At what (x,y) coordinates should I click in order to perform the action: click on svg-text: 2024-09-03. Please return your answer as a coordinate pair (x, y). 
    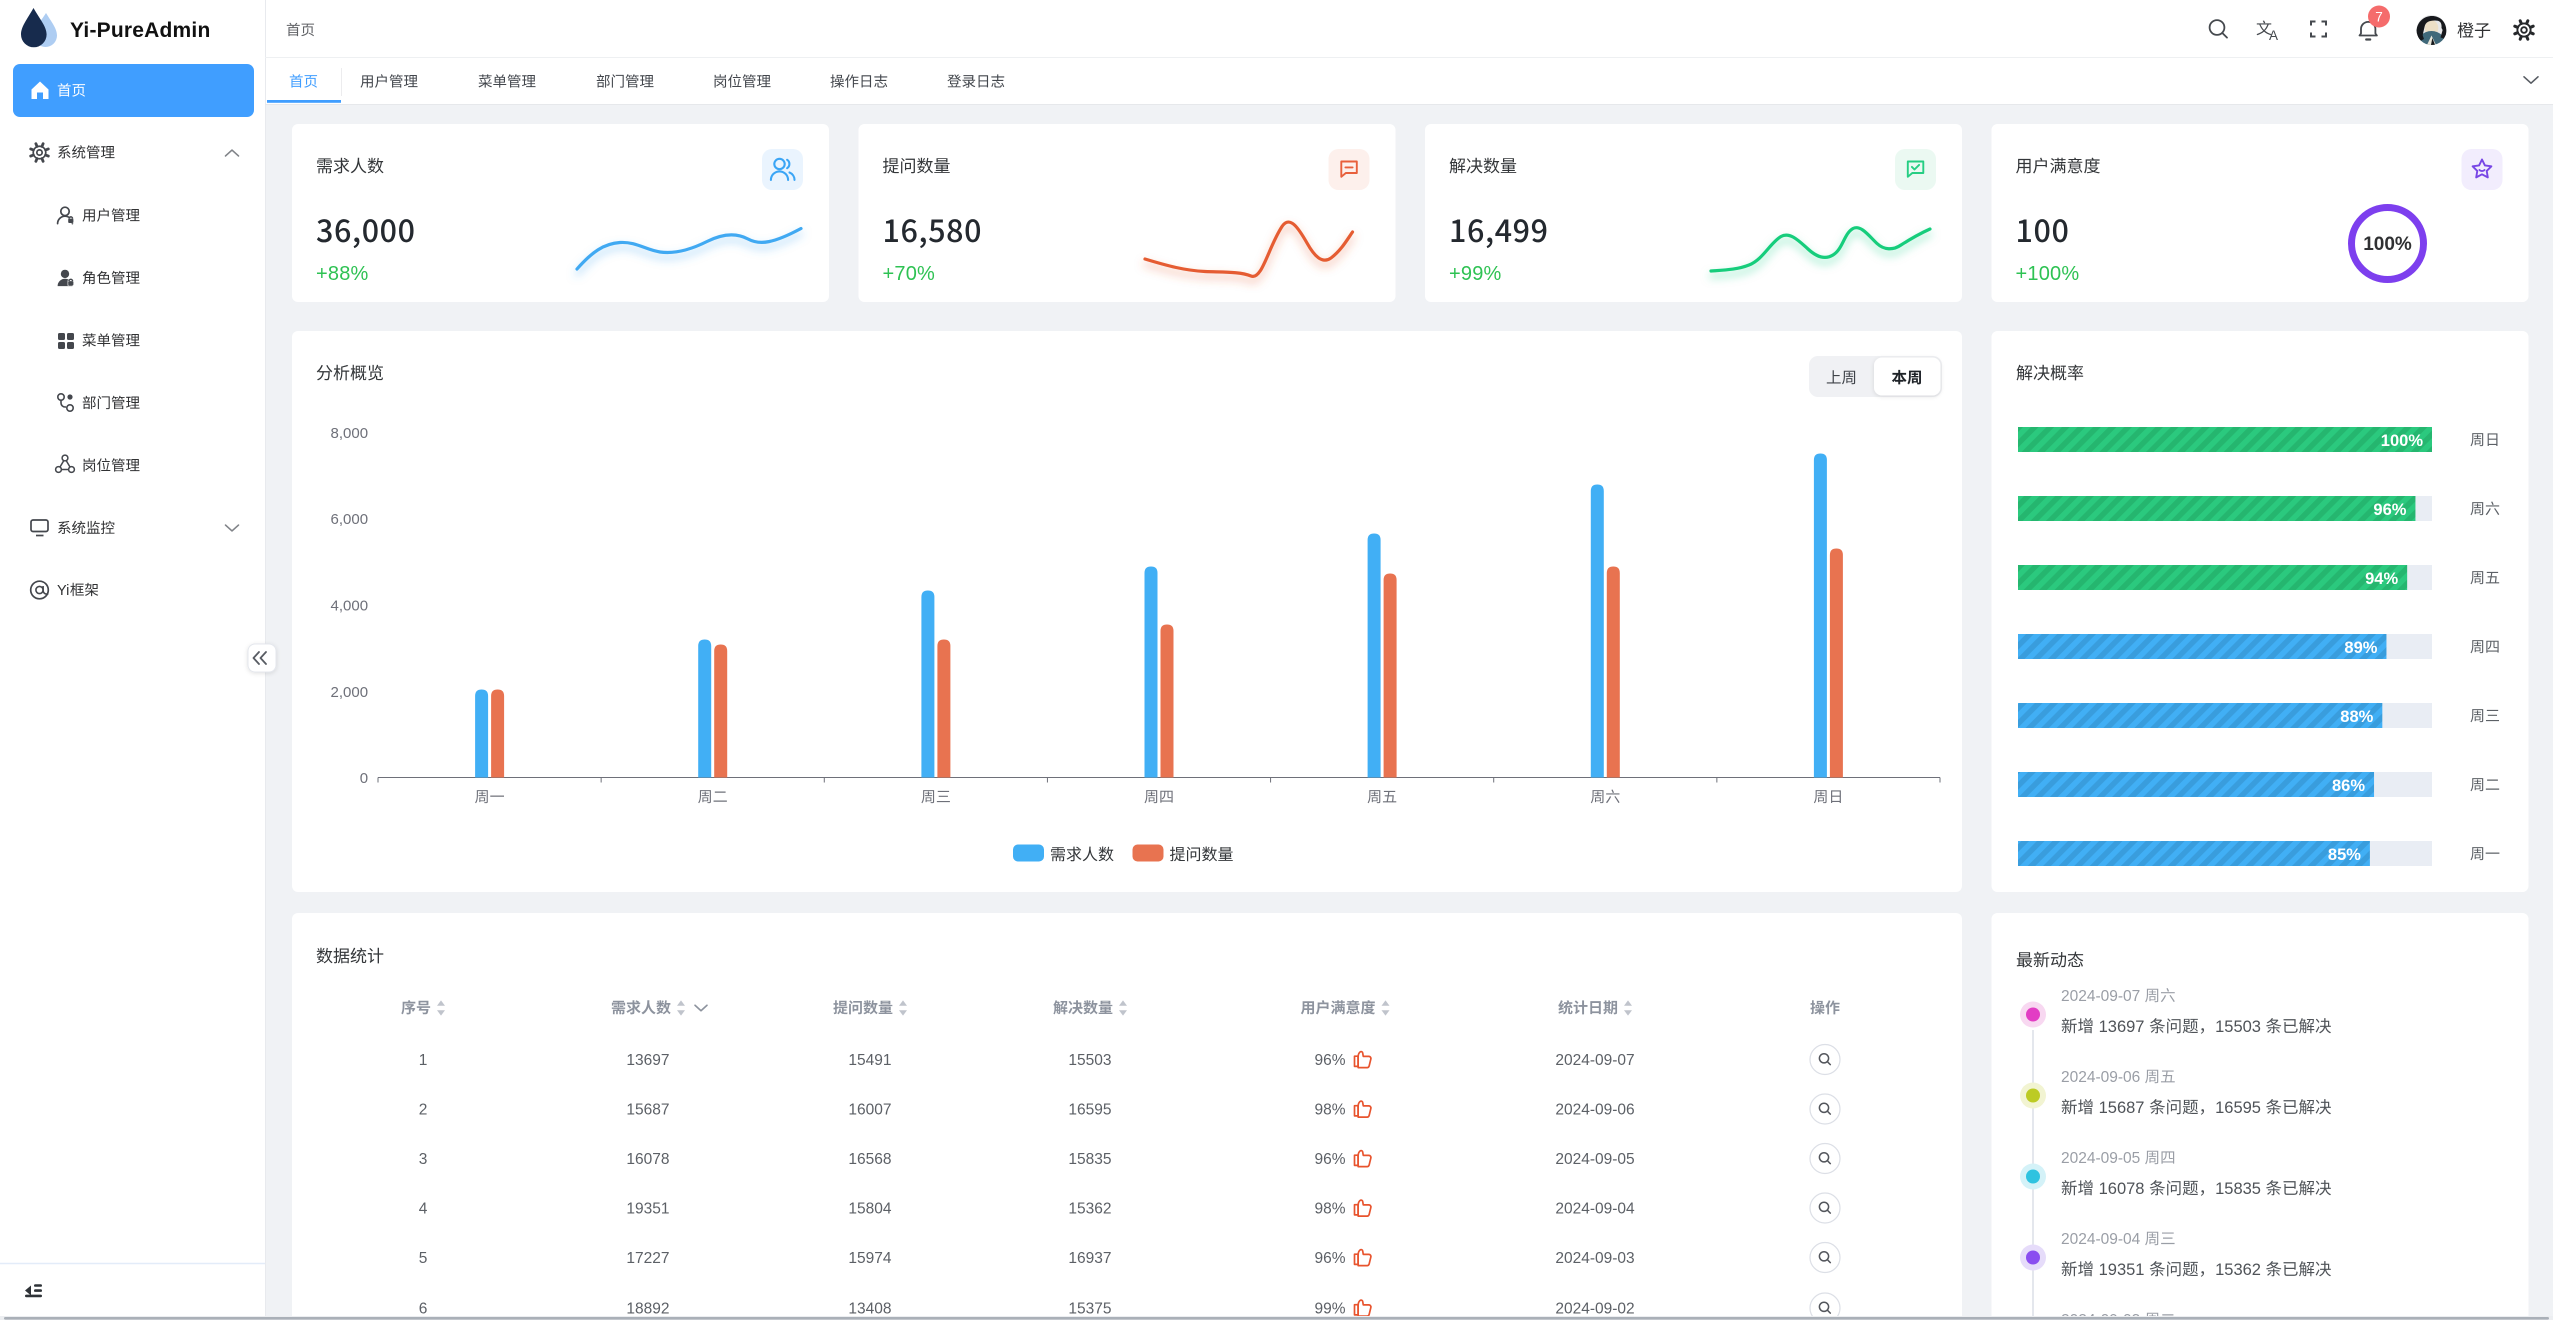
    Looking at the image, I should click on (1594, 1258).